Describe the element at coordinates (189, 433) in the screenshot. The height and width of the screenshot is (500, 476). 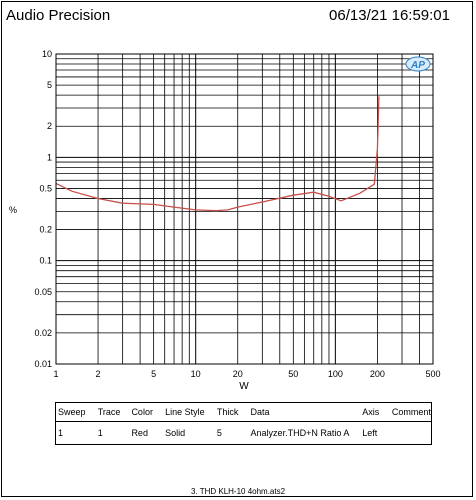
I see `table-cell: Solid` at that location.